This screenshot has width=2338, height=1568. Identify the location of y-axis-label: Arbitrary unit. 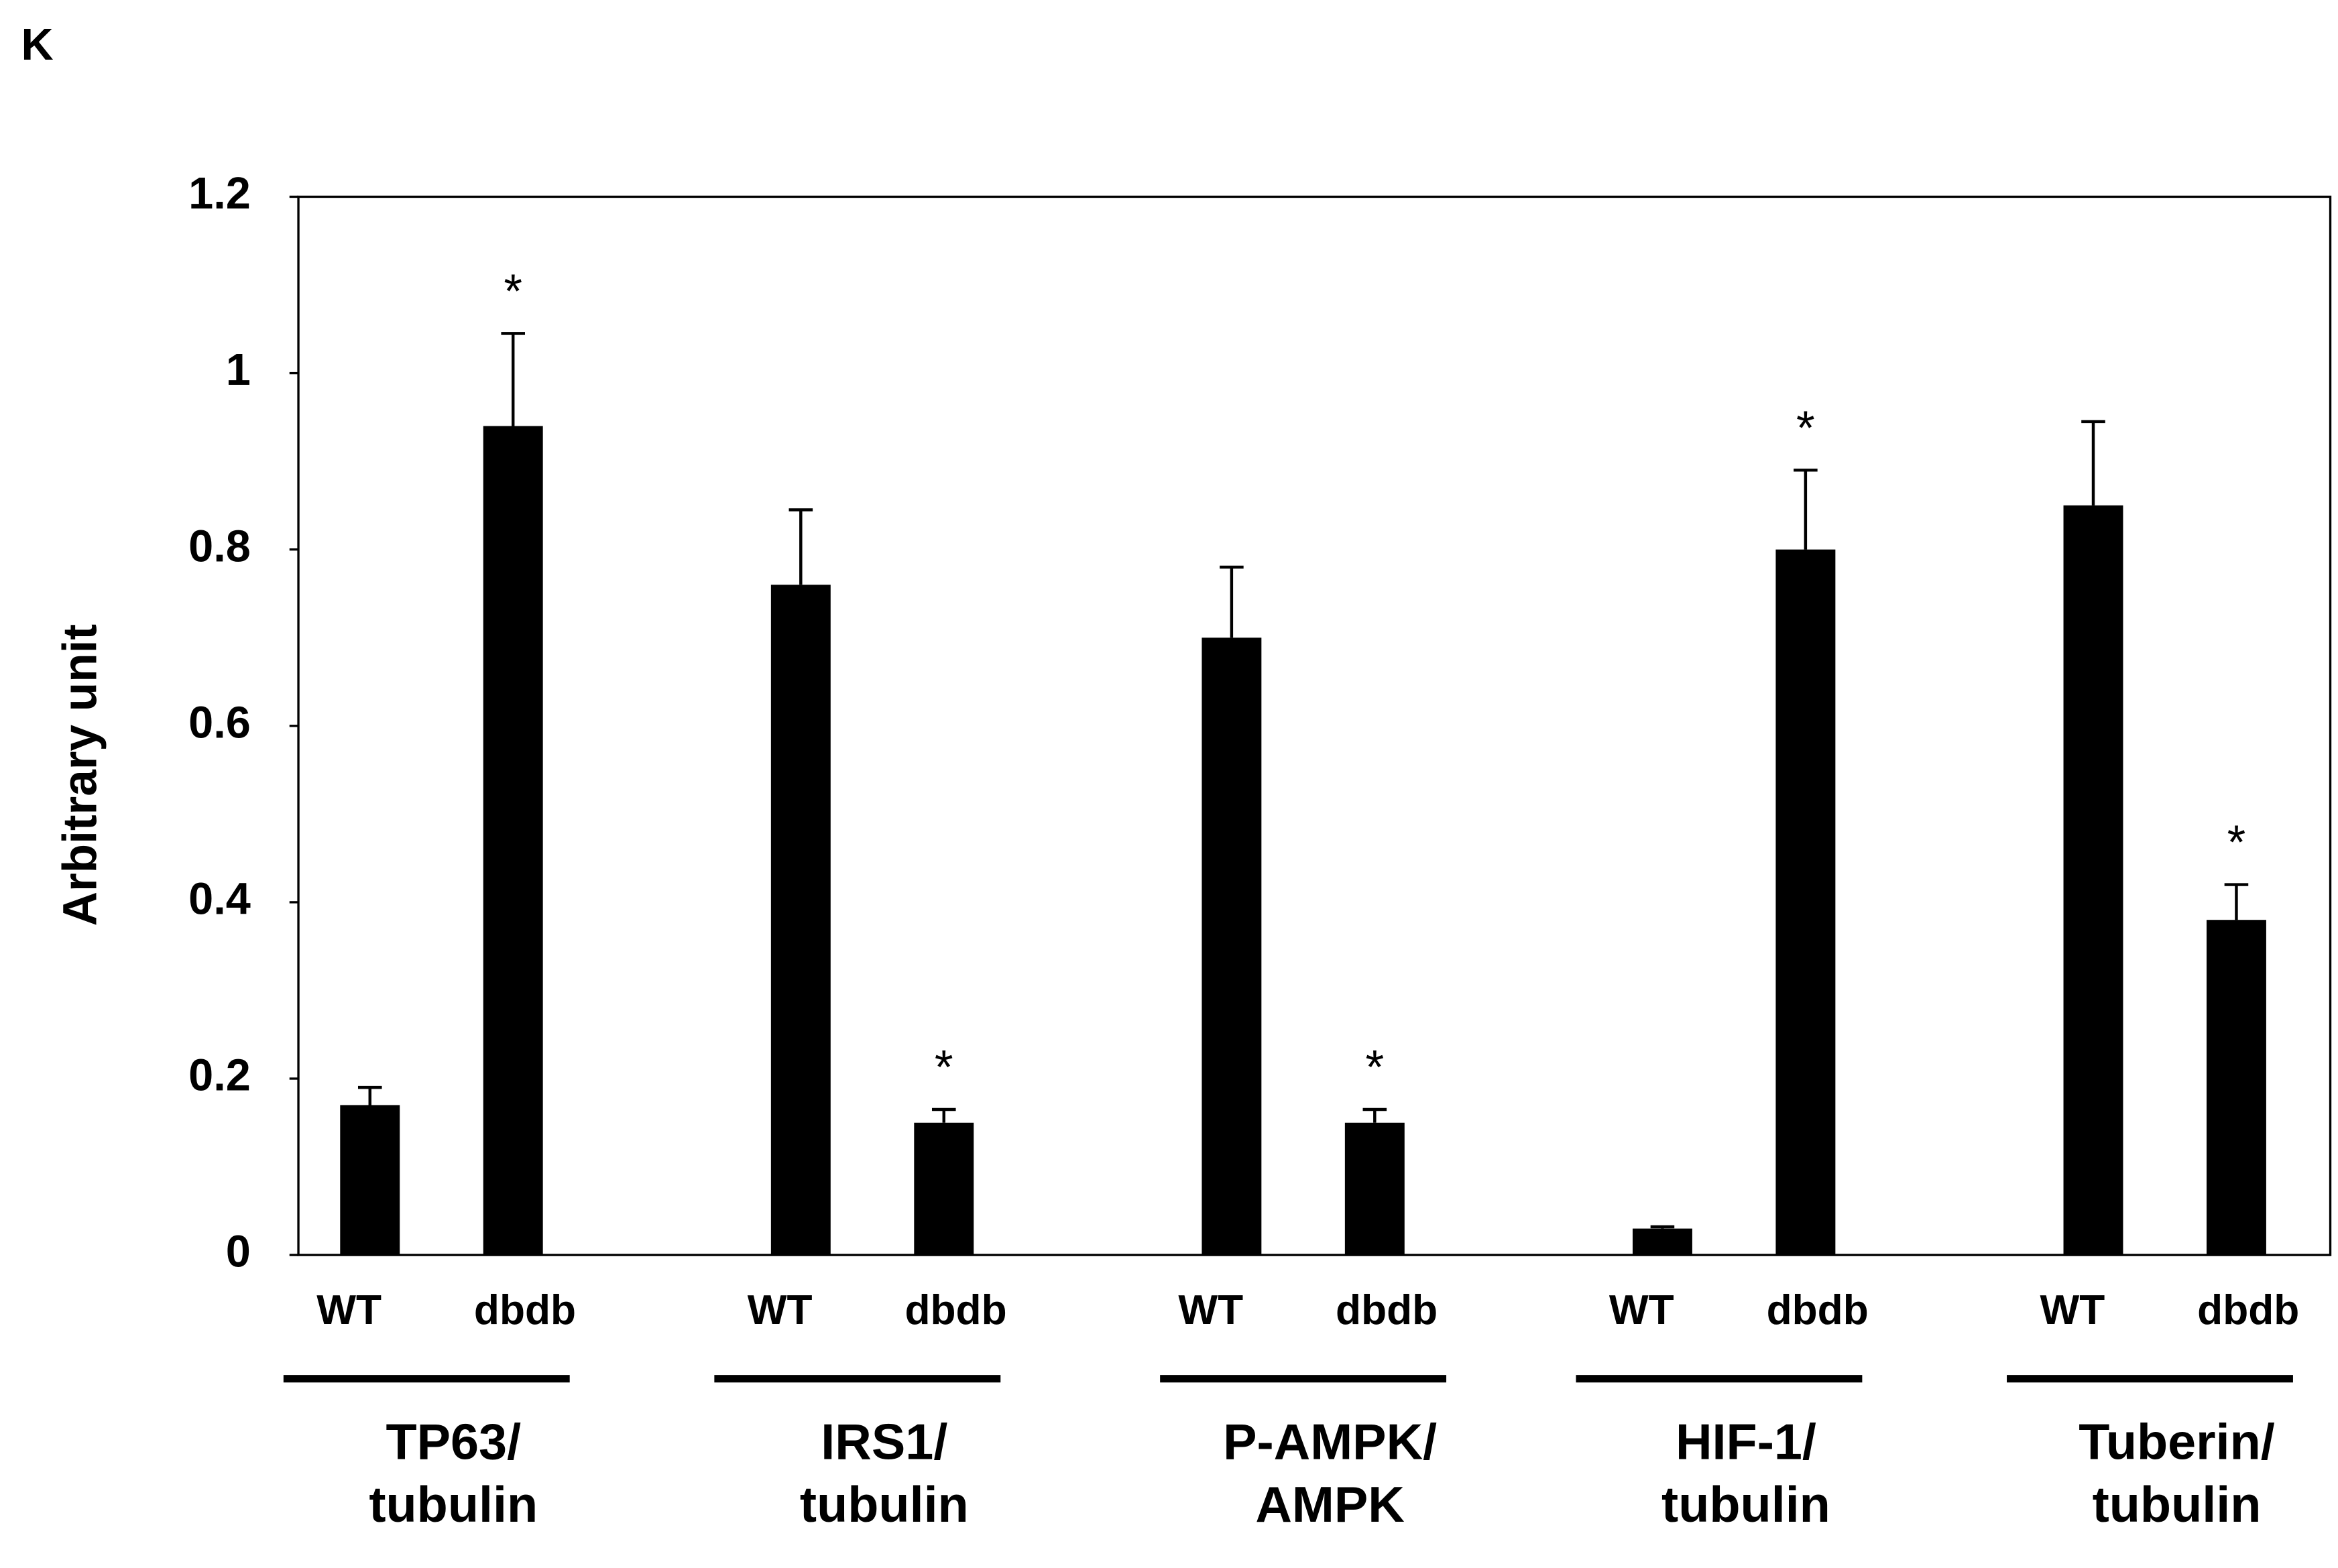
(80, 775).